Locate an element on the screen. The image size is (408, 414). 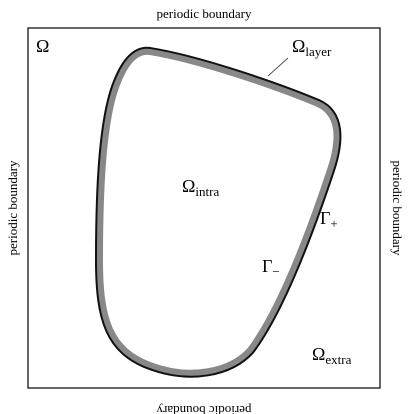
intra-label: Ωintra is located at coordinates (200, 187).